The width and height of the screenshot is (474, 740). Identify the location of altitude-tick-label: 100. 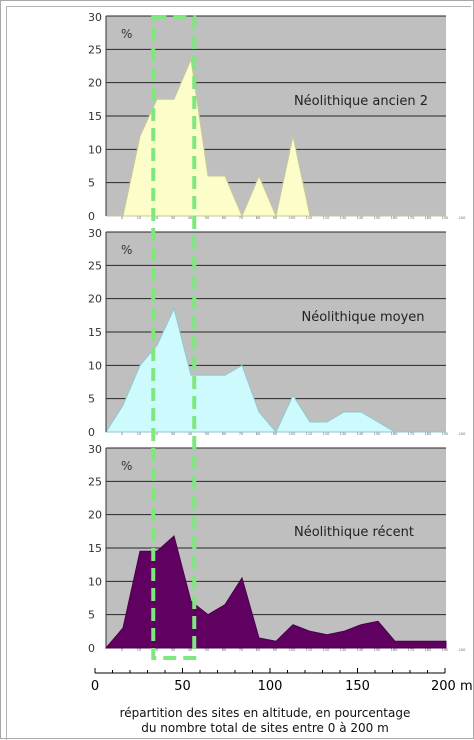
(270, 686).